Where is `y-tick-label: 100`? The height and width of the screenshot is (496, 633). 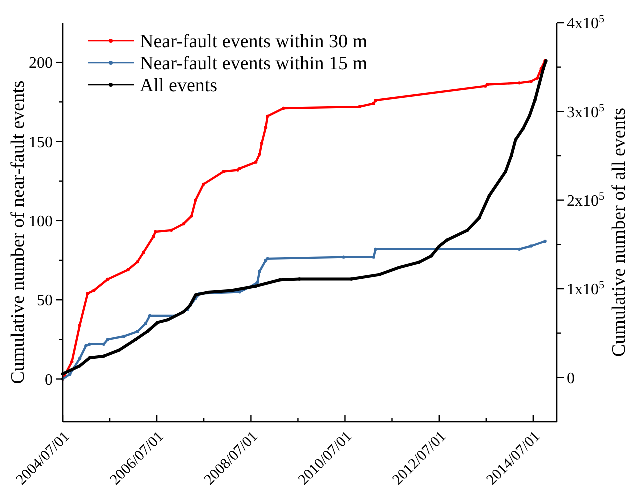
y-tick-label: 100 is located at coordinates (41, 222).